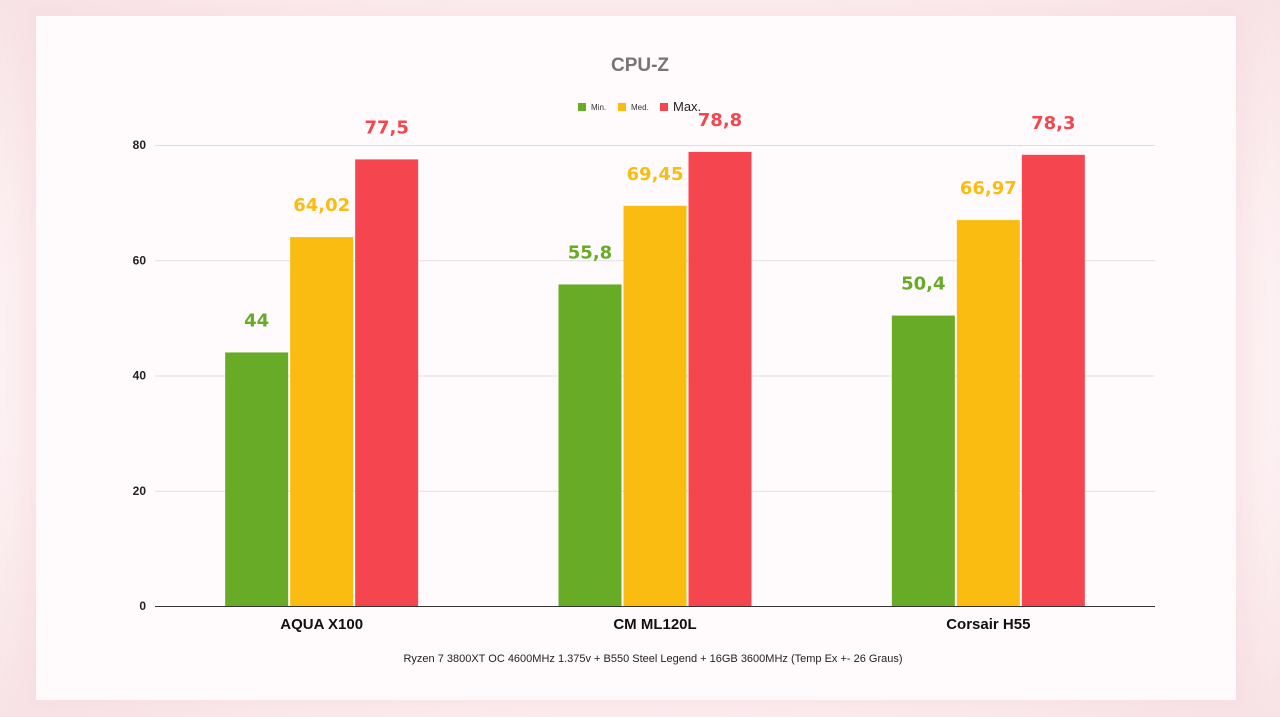 The image size is (1280, 717). What do you see at coordinates (142, 606) in the screenshot?
I see `y-tick-label: 0` at bounding box center [142, 606].